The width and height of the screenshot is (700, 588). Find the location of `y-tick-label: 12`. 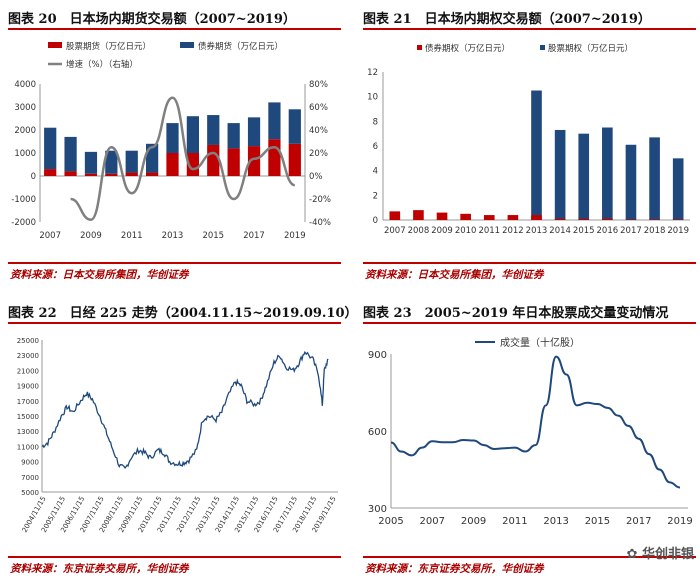

y-tick-label: 12 is located at coordinates (372, 73).